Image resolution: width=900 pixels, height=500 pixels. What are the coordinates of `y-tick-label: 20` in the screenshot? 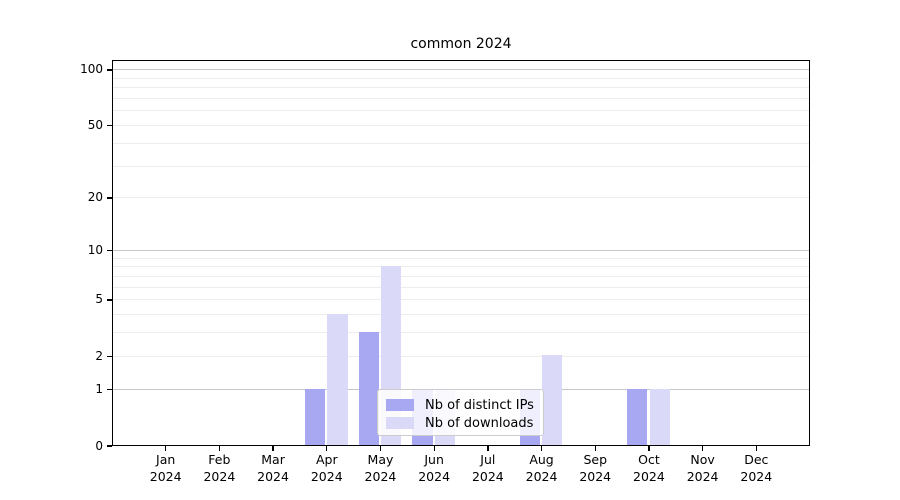 It's located at (95, 197).